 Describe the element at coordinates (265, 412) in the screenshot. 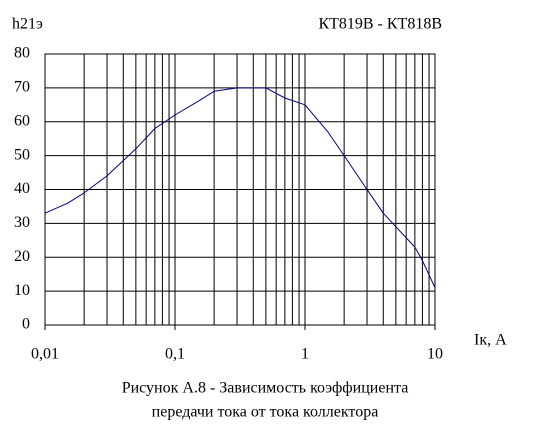

I see `caption: передачи тока от тока коллектора` at that location.